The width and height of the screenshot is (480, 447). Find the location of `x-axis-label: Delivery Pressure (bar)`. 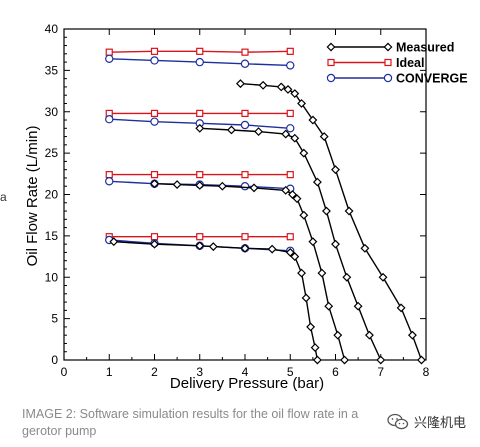

x-axis-label: Delivery Pressure (bar) is located at coordinates (247, 383).